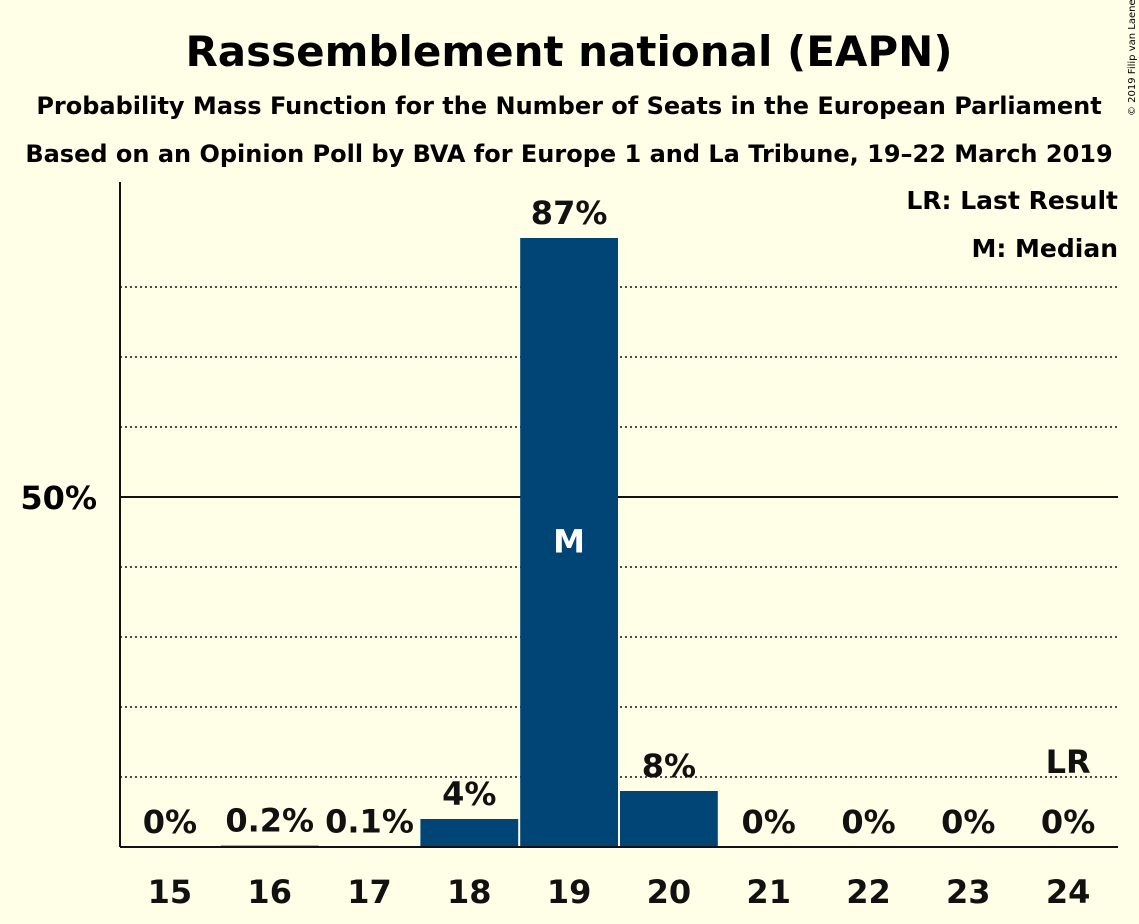 The width and height of the screenshot is (1139, 924). Describe the element at coordinates (569, 892) in the screenshot. I see `x-tick-label: 19` at that location.